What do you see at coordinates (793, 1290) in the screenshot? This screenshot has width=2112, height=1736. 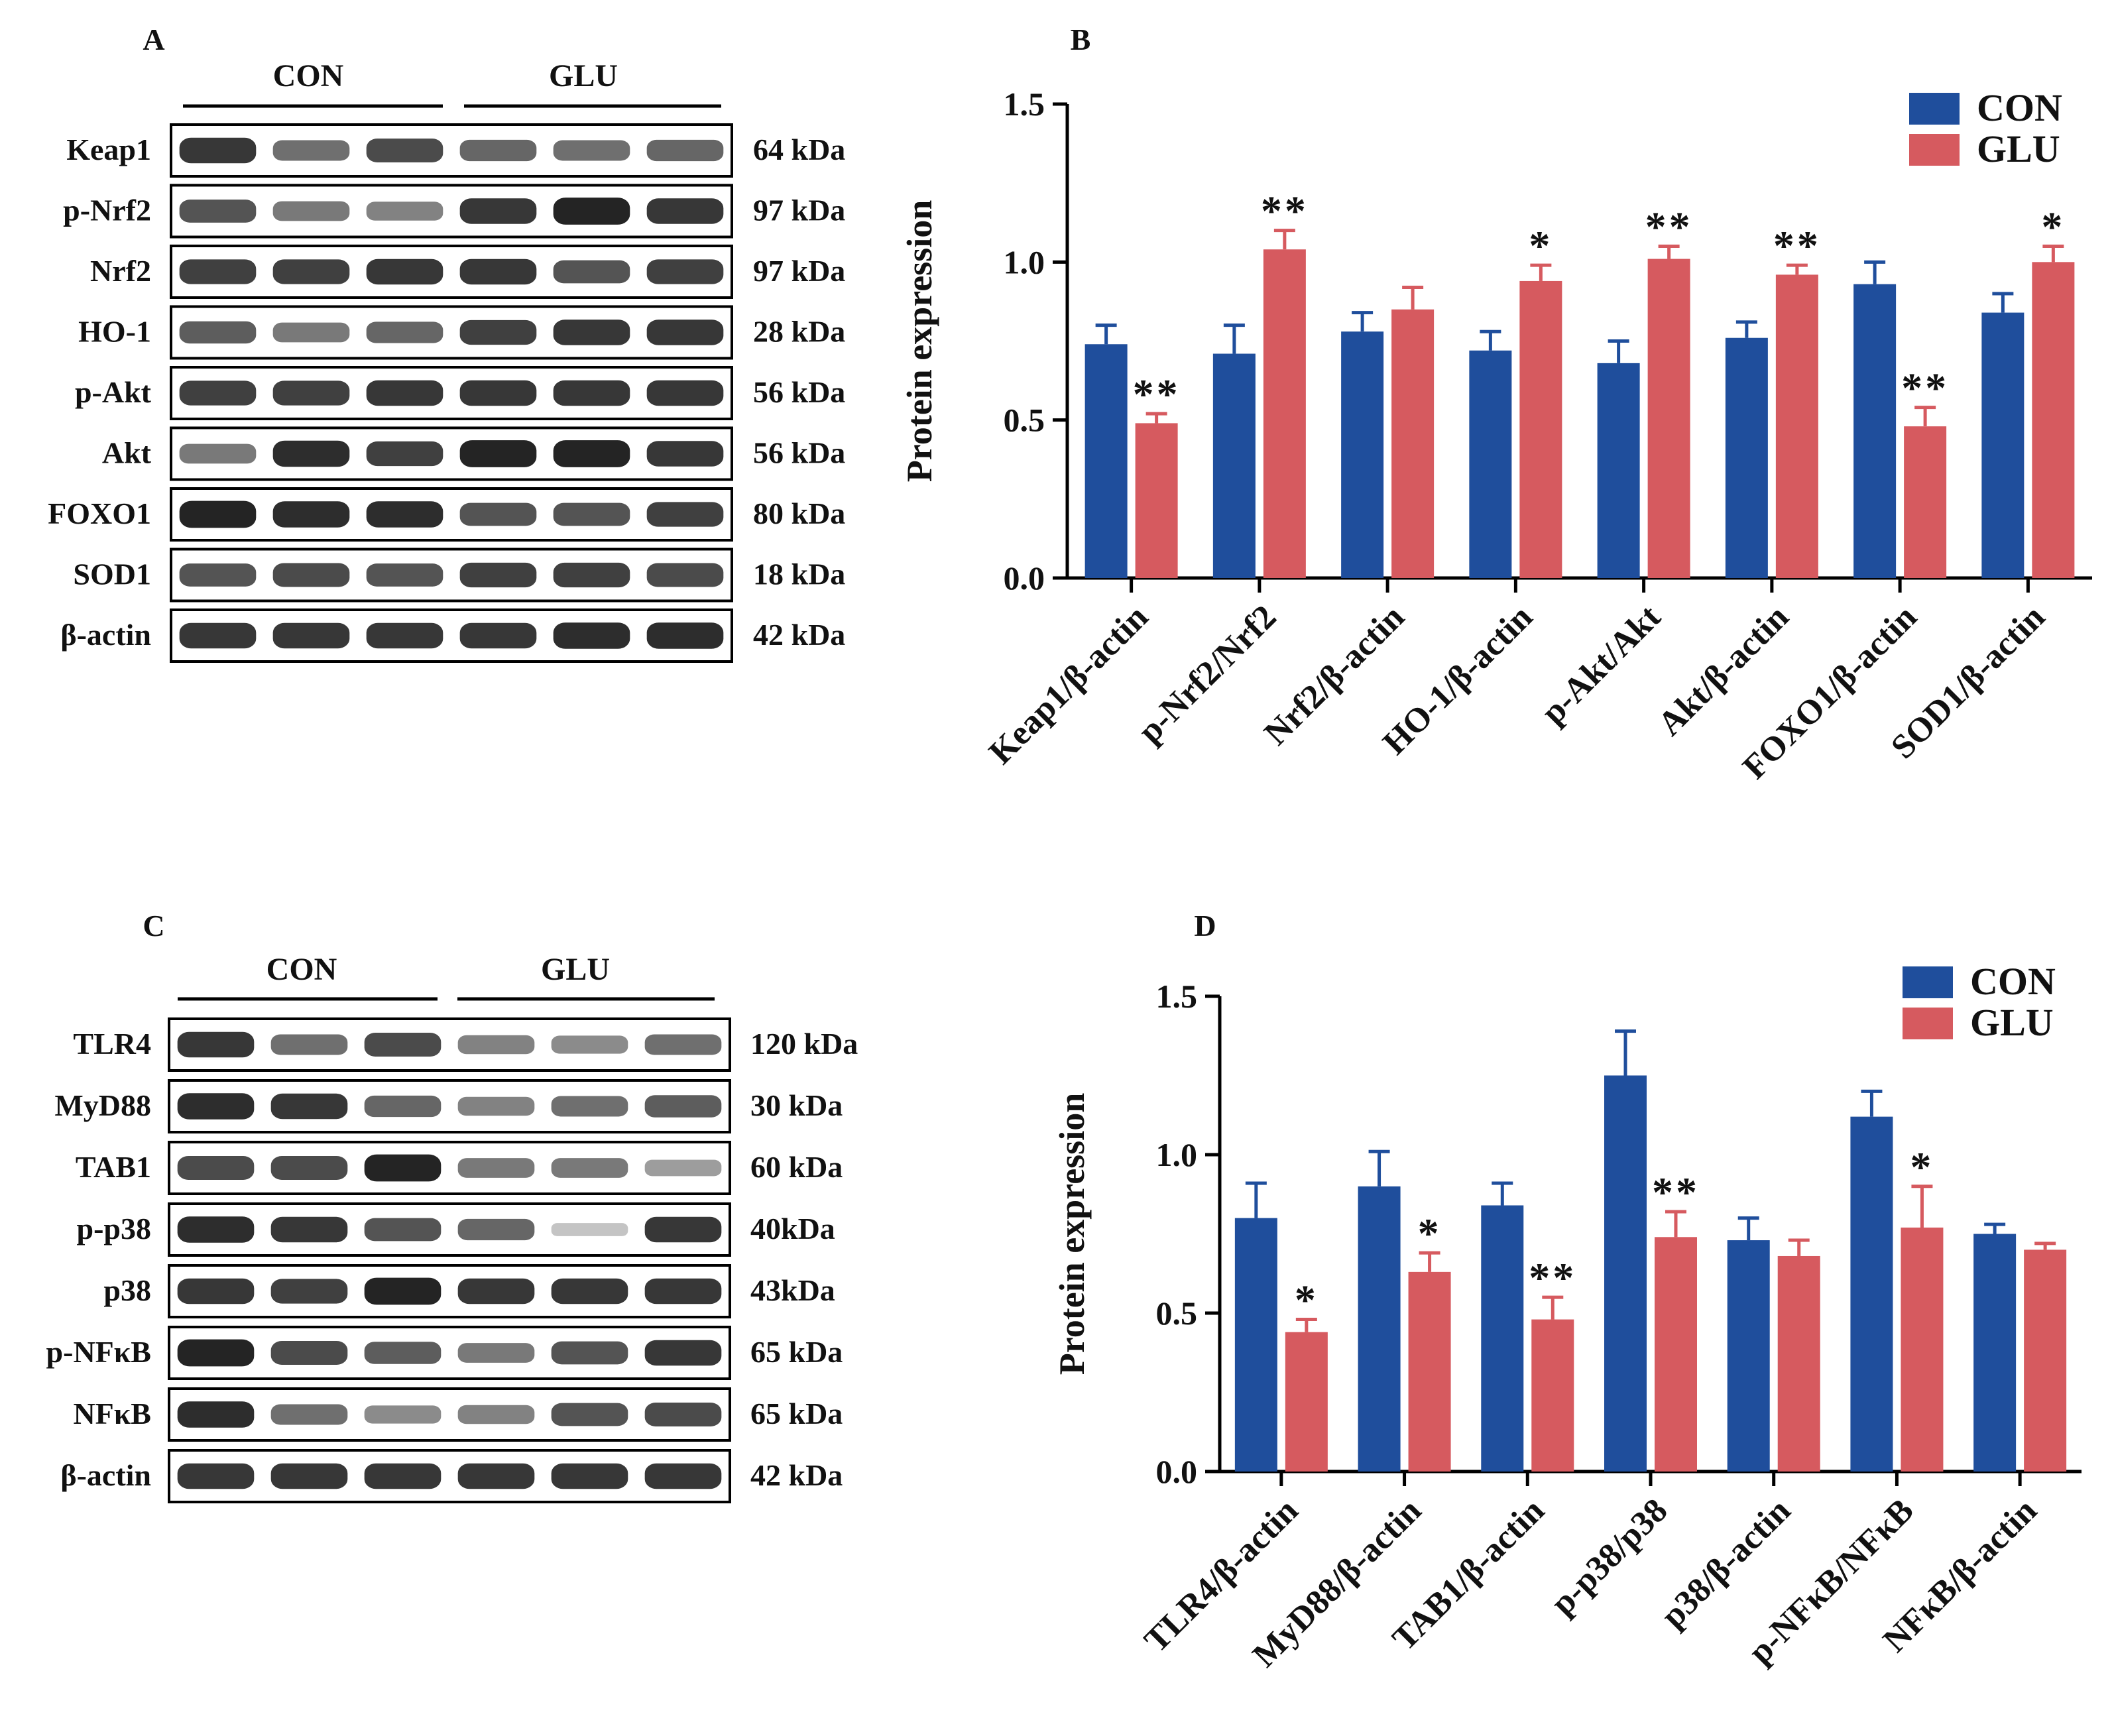 I see `blot-c-row-kda: 43kDa` at bounding box center [793, 1290].